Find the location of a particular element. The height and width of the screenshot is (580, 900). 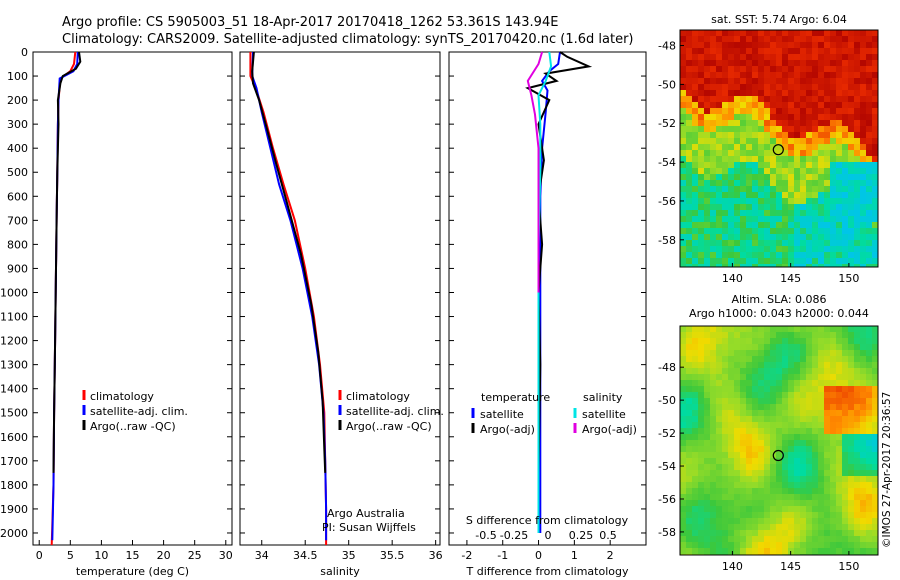

diff-legend-label: satellite is located at coordinates (502, 414).